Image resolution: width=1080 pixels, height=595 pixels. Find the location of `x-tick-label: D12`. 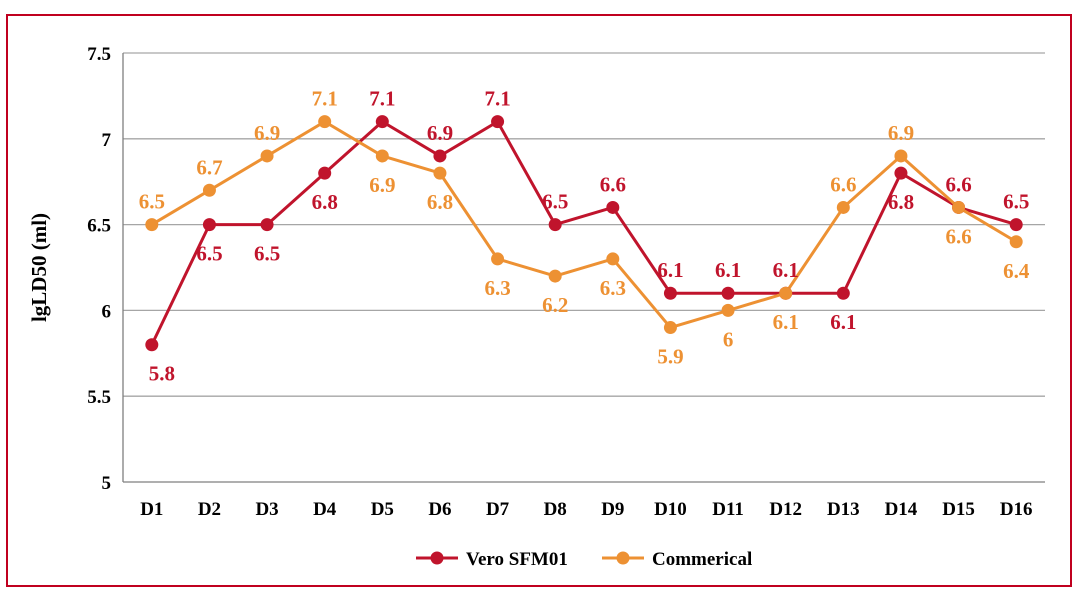

x-tick-label: D12 is located at coordinates (785, 509).